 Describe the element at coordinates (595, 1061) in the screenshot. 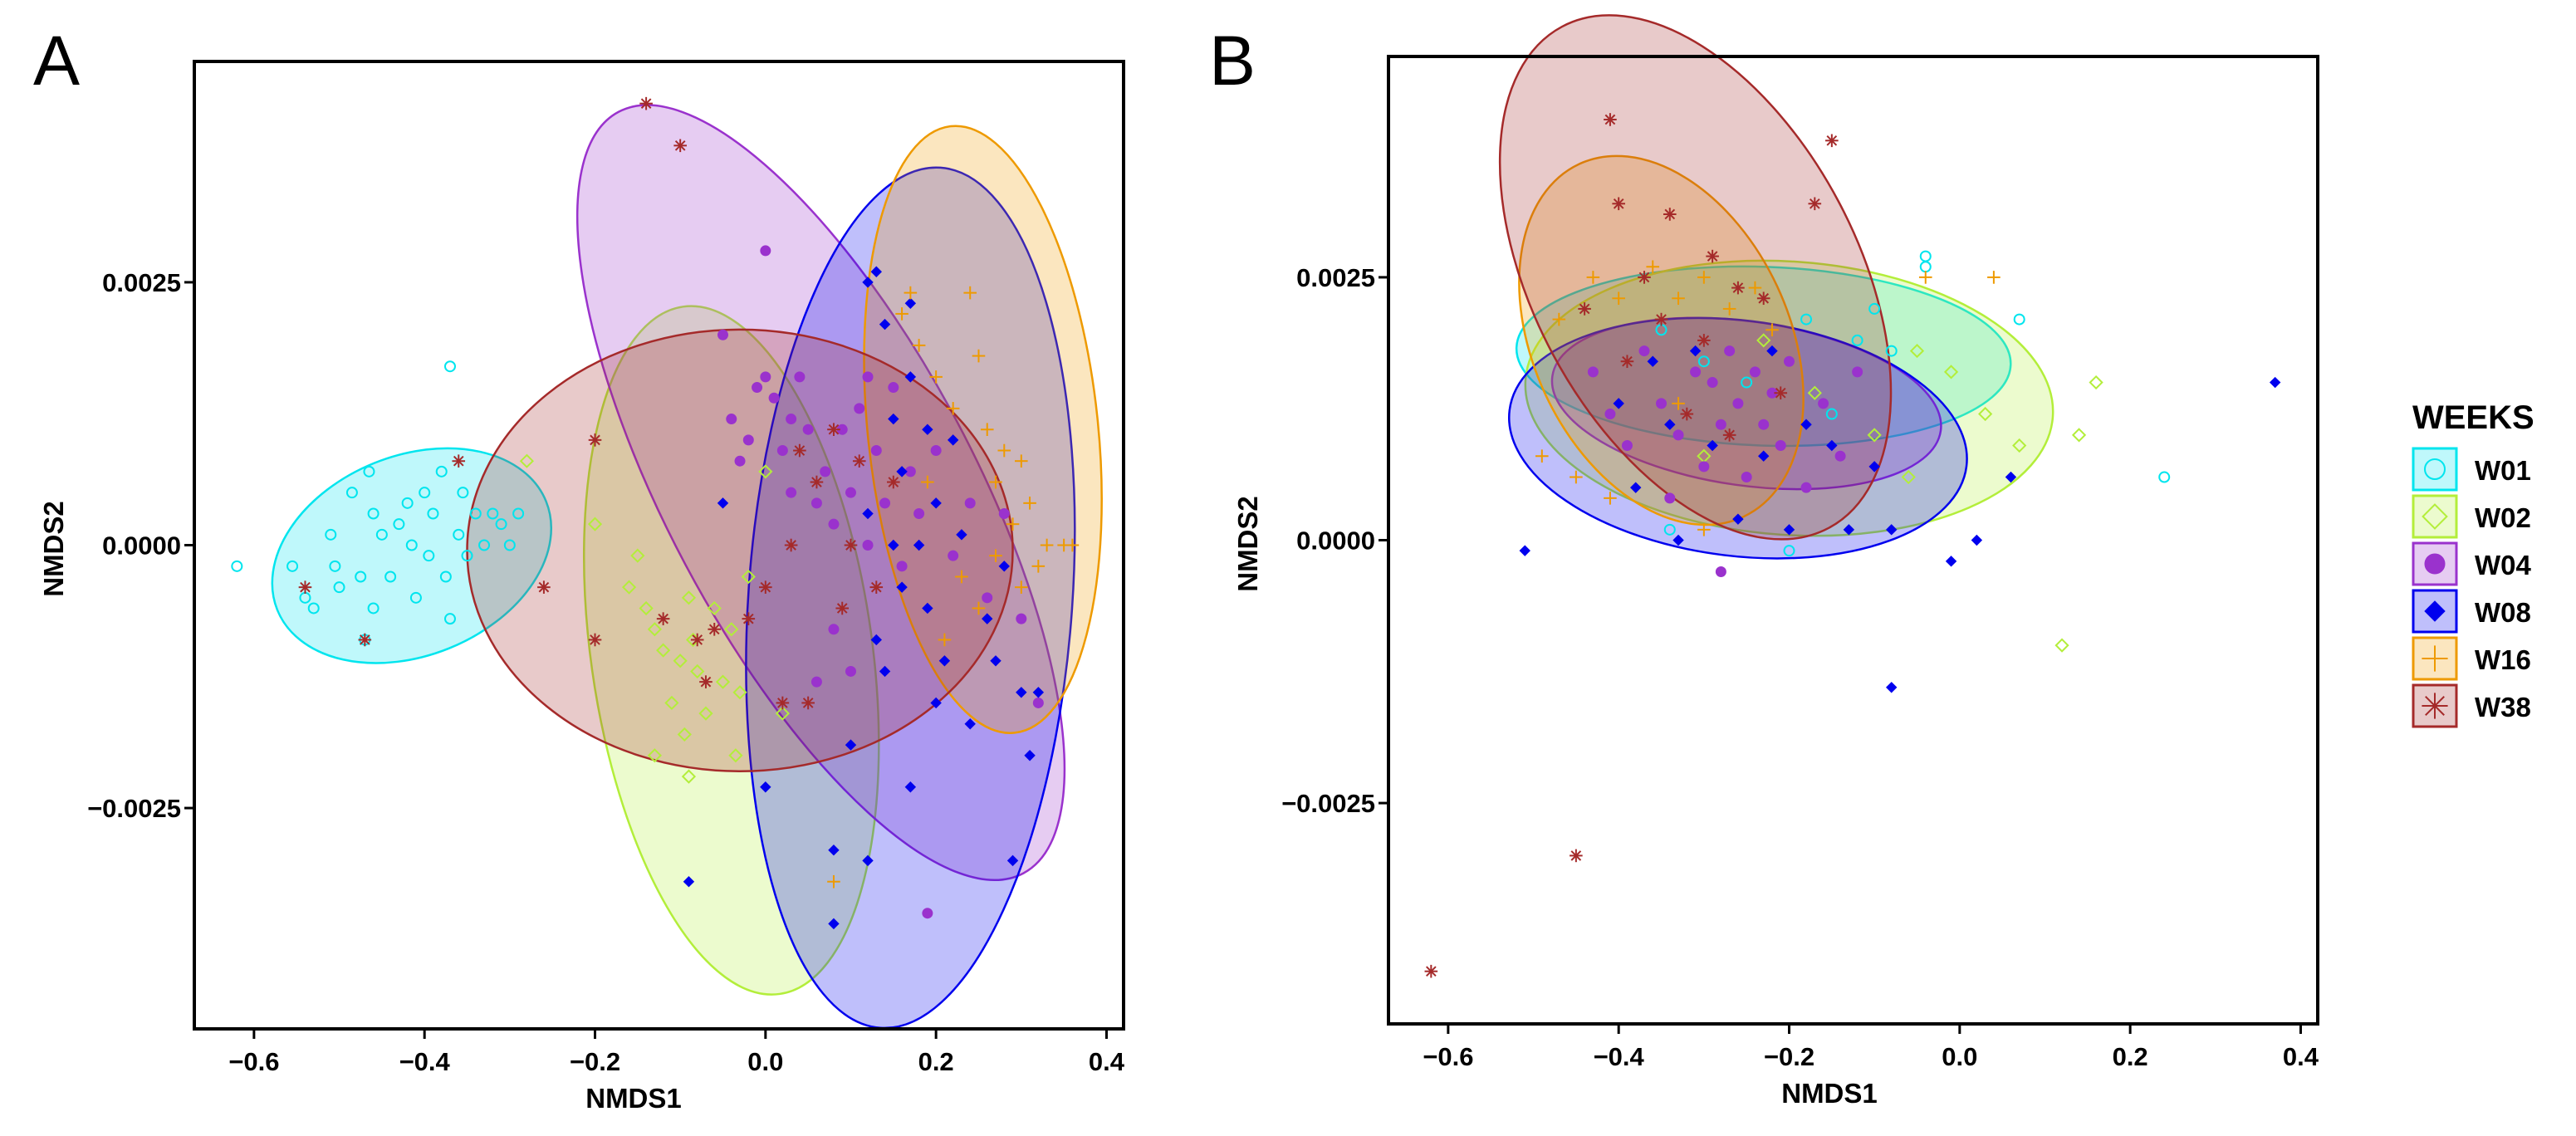

I see `x-tick-label: −0.2` at that location.